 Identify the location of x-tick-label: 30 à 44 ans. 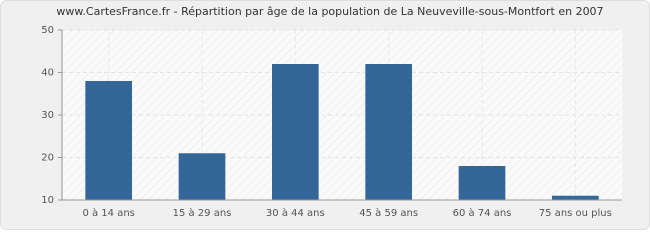
(295, 213).